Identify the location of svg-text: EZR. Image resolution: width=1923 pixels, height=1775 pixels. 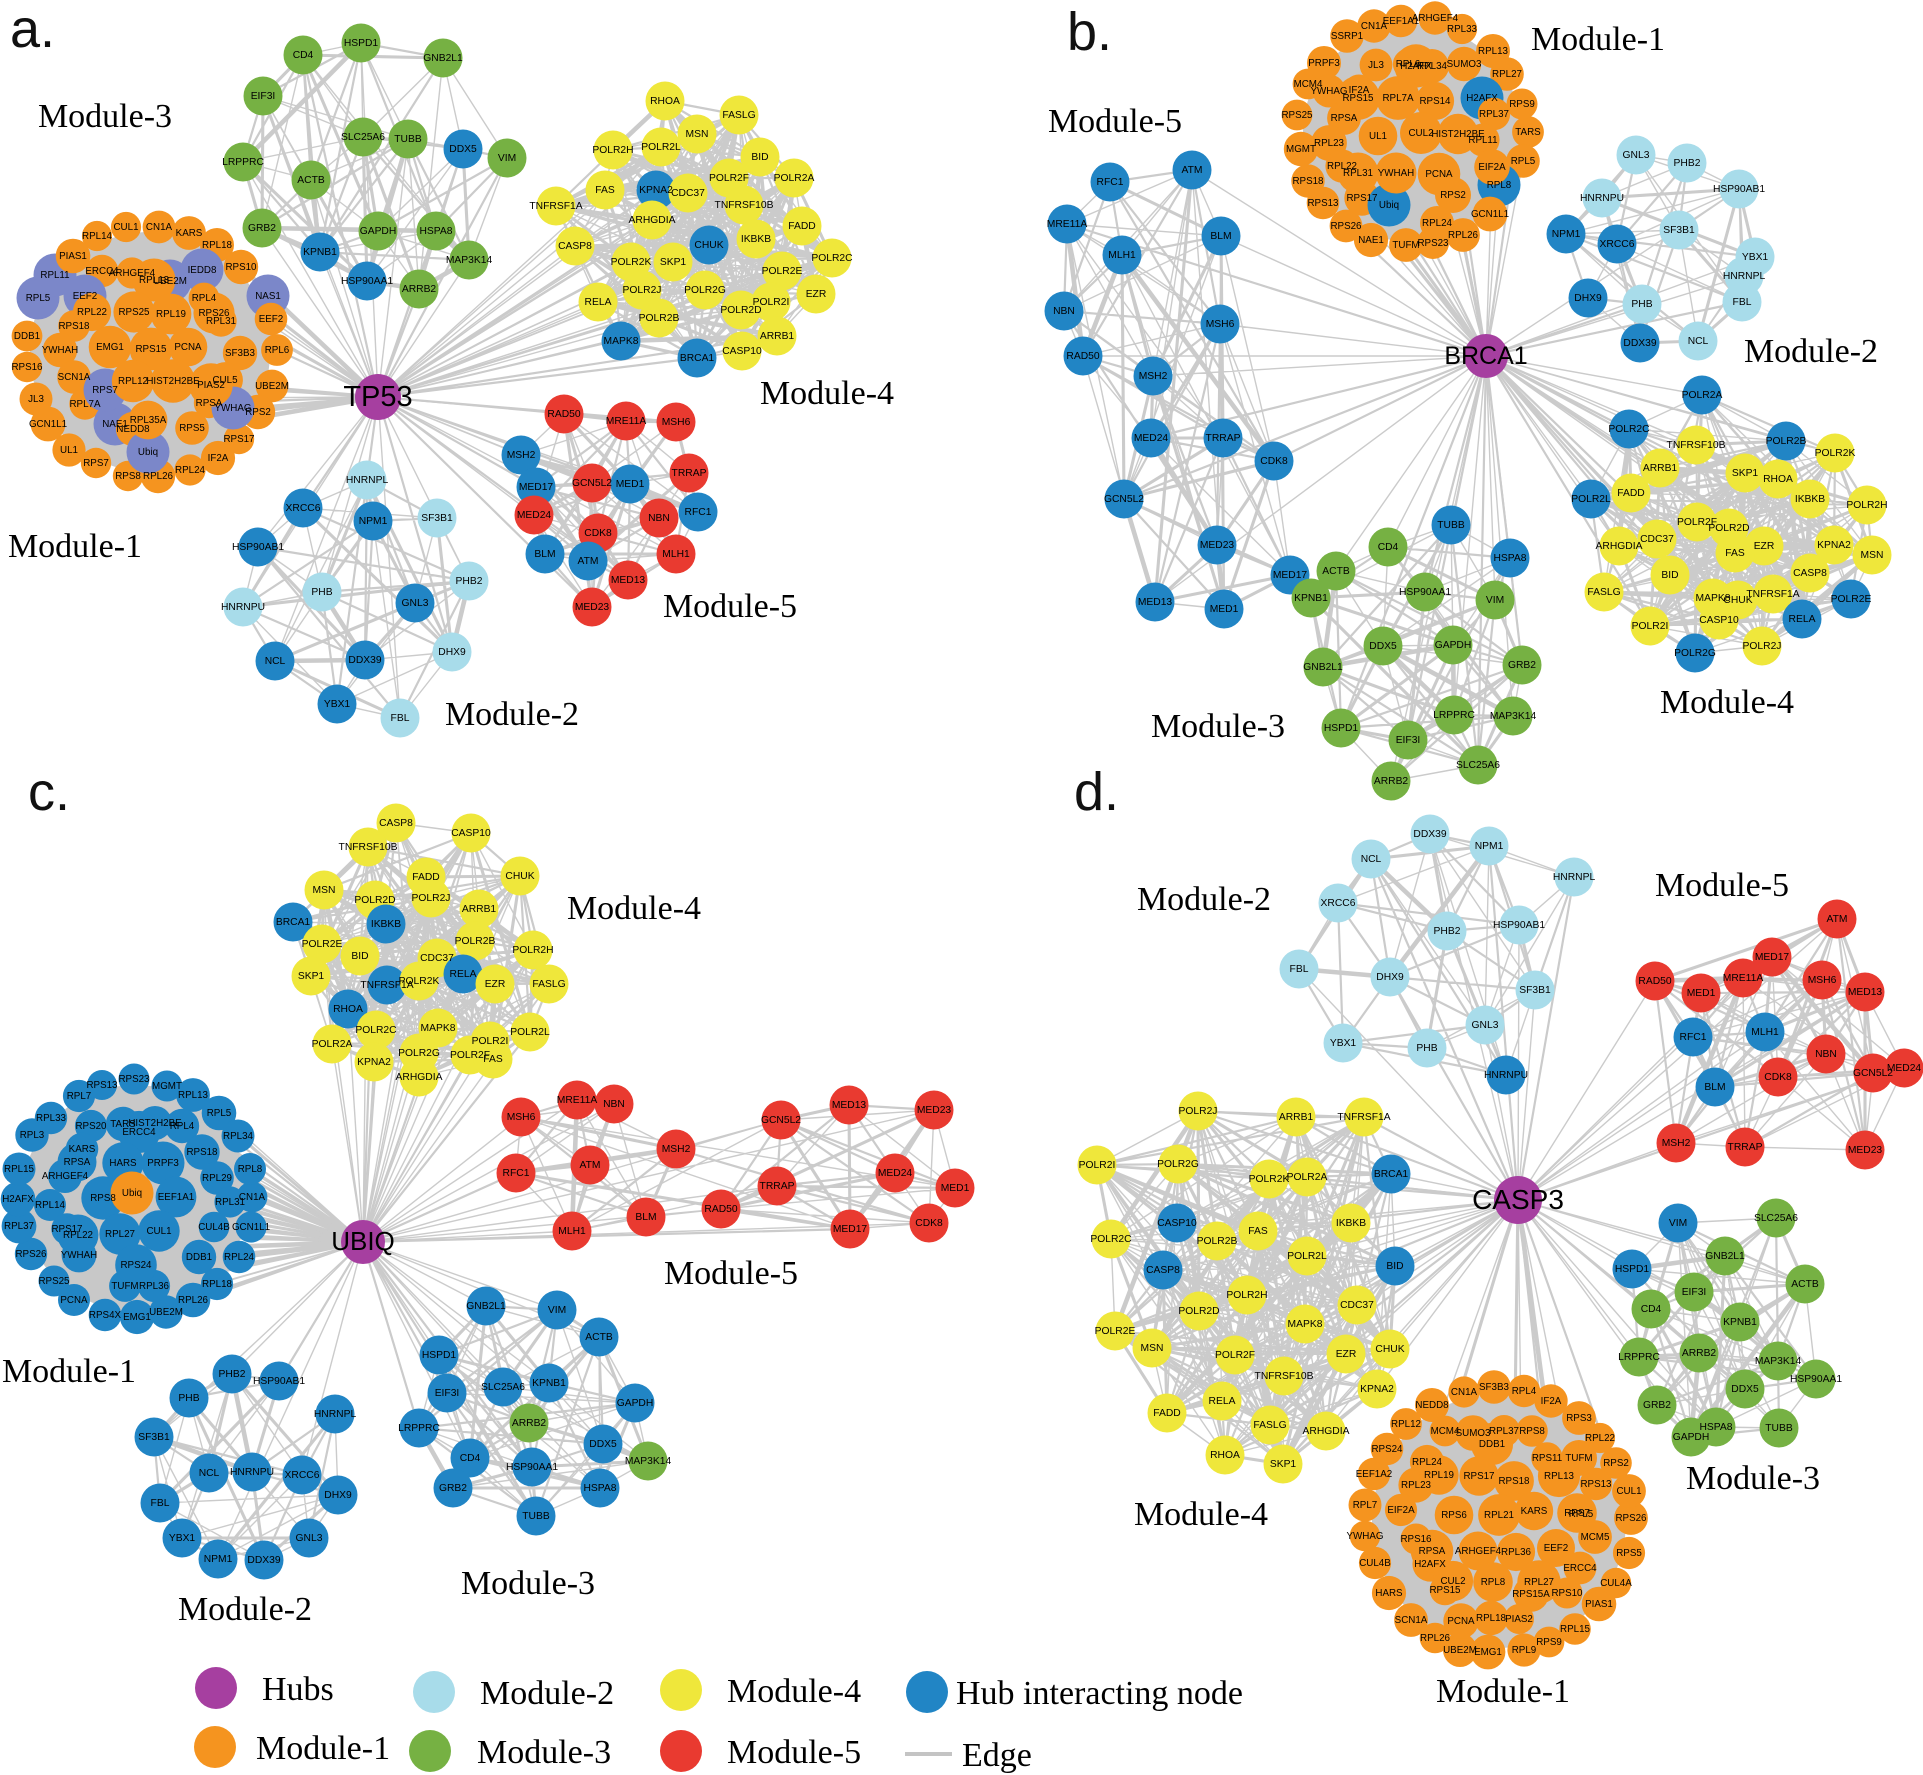
(495, 984).